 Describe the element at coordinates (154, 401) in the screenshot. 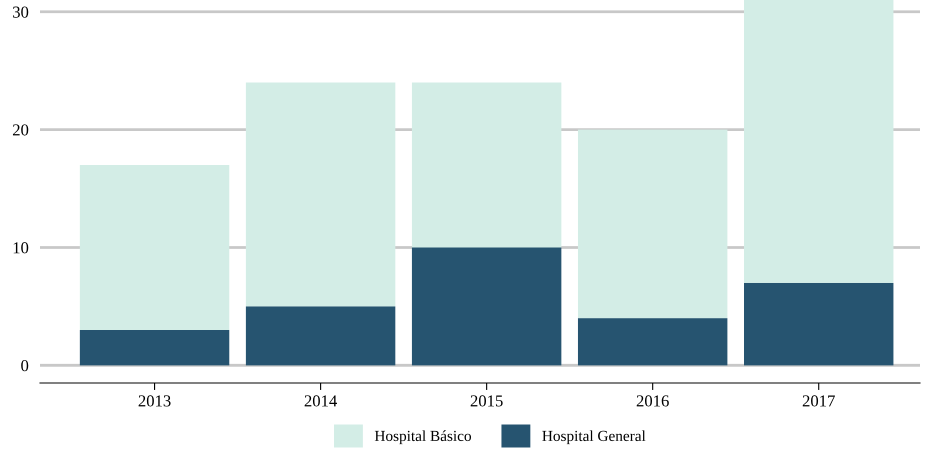

I see `x-tick-label: 2013` at that location.